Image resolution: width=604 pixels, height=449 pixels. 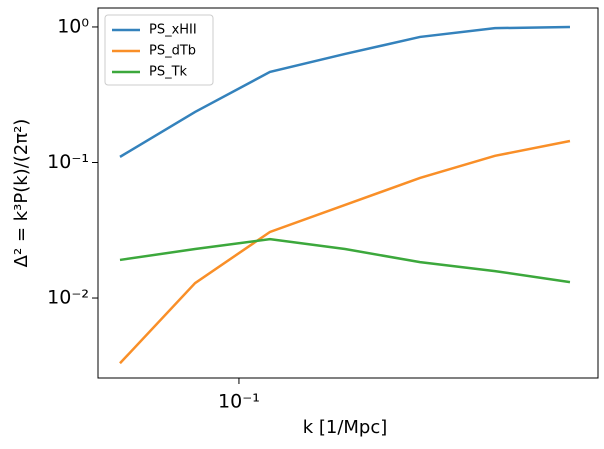 I want to click on legend-box, so click(x=159, y=50).